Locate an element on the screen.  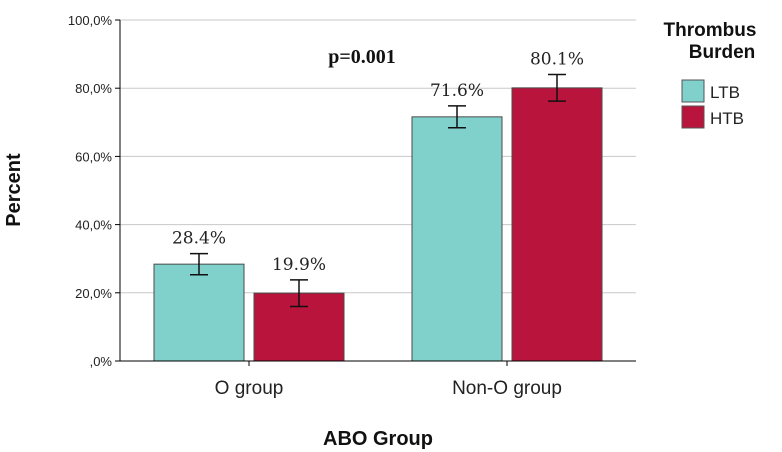
p-value-annotation: p=0.001 is located at coordinates (362, 57).